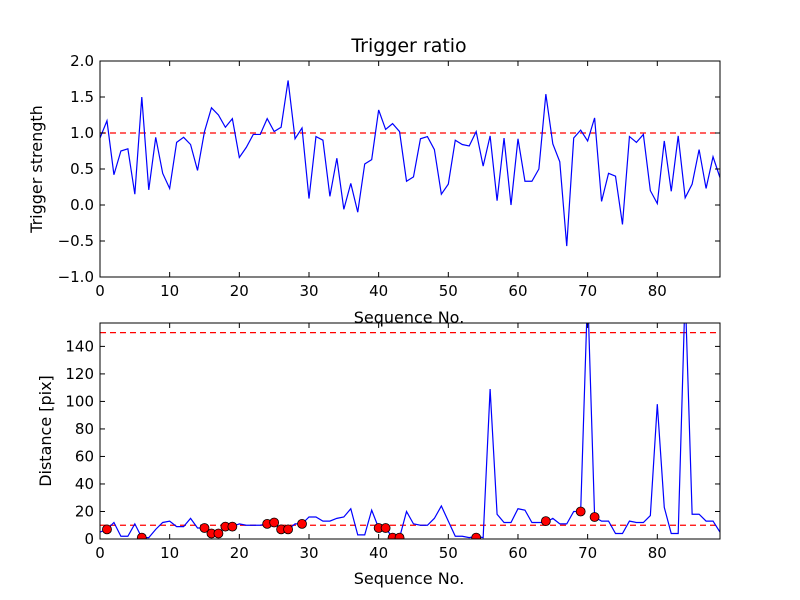  I want to click on bottom-x-tick-label-3: 30, so click(308, 553).